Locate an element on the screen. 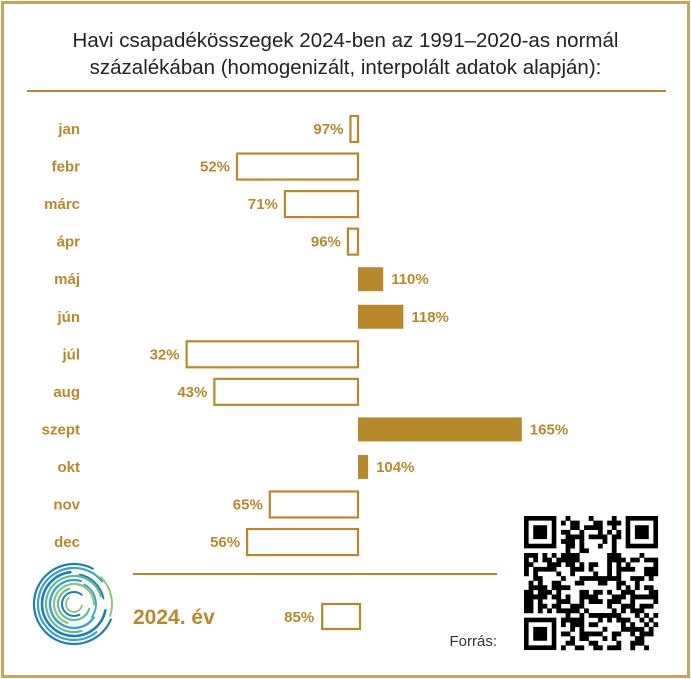 The height and width of the screenshot is (679, 691). annual-bar-group: 85% is located at coordinates (323, 616).